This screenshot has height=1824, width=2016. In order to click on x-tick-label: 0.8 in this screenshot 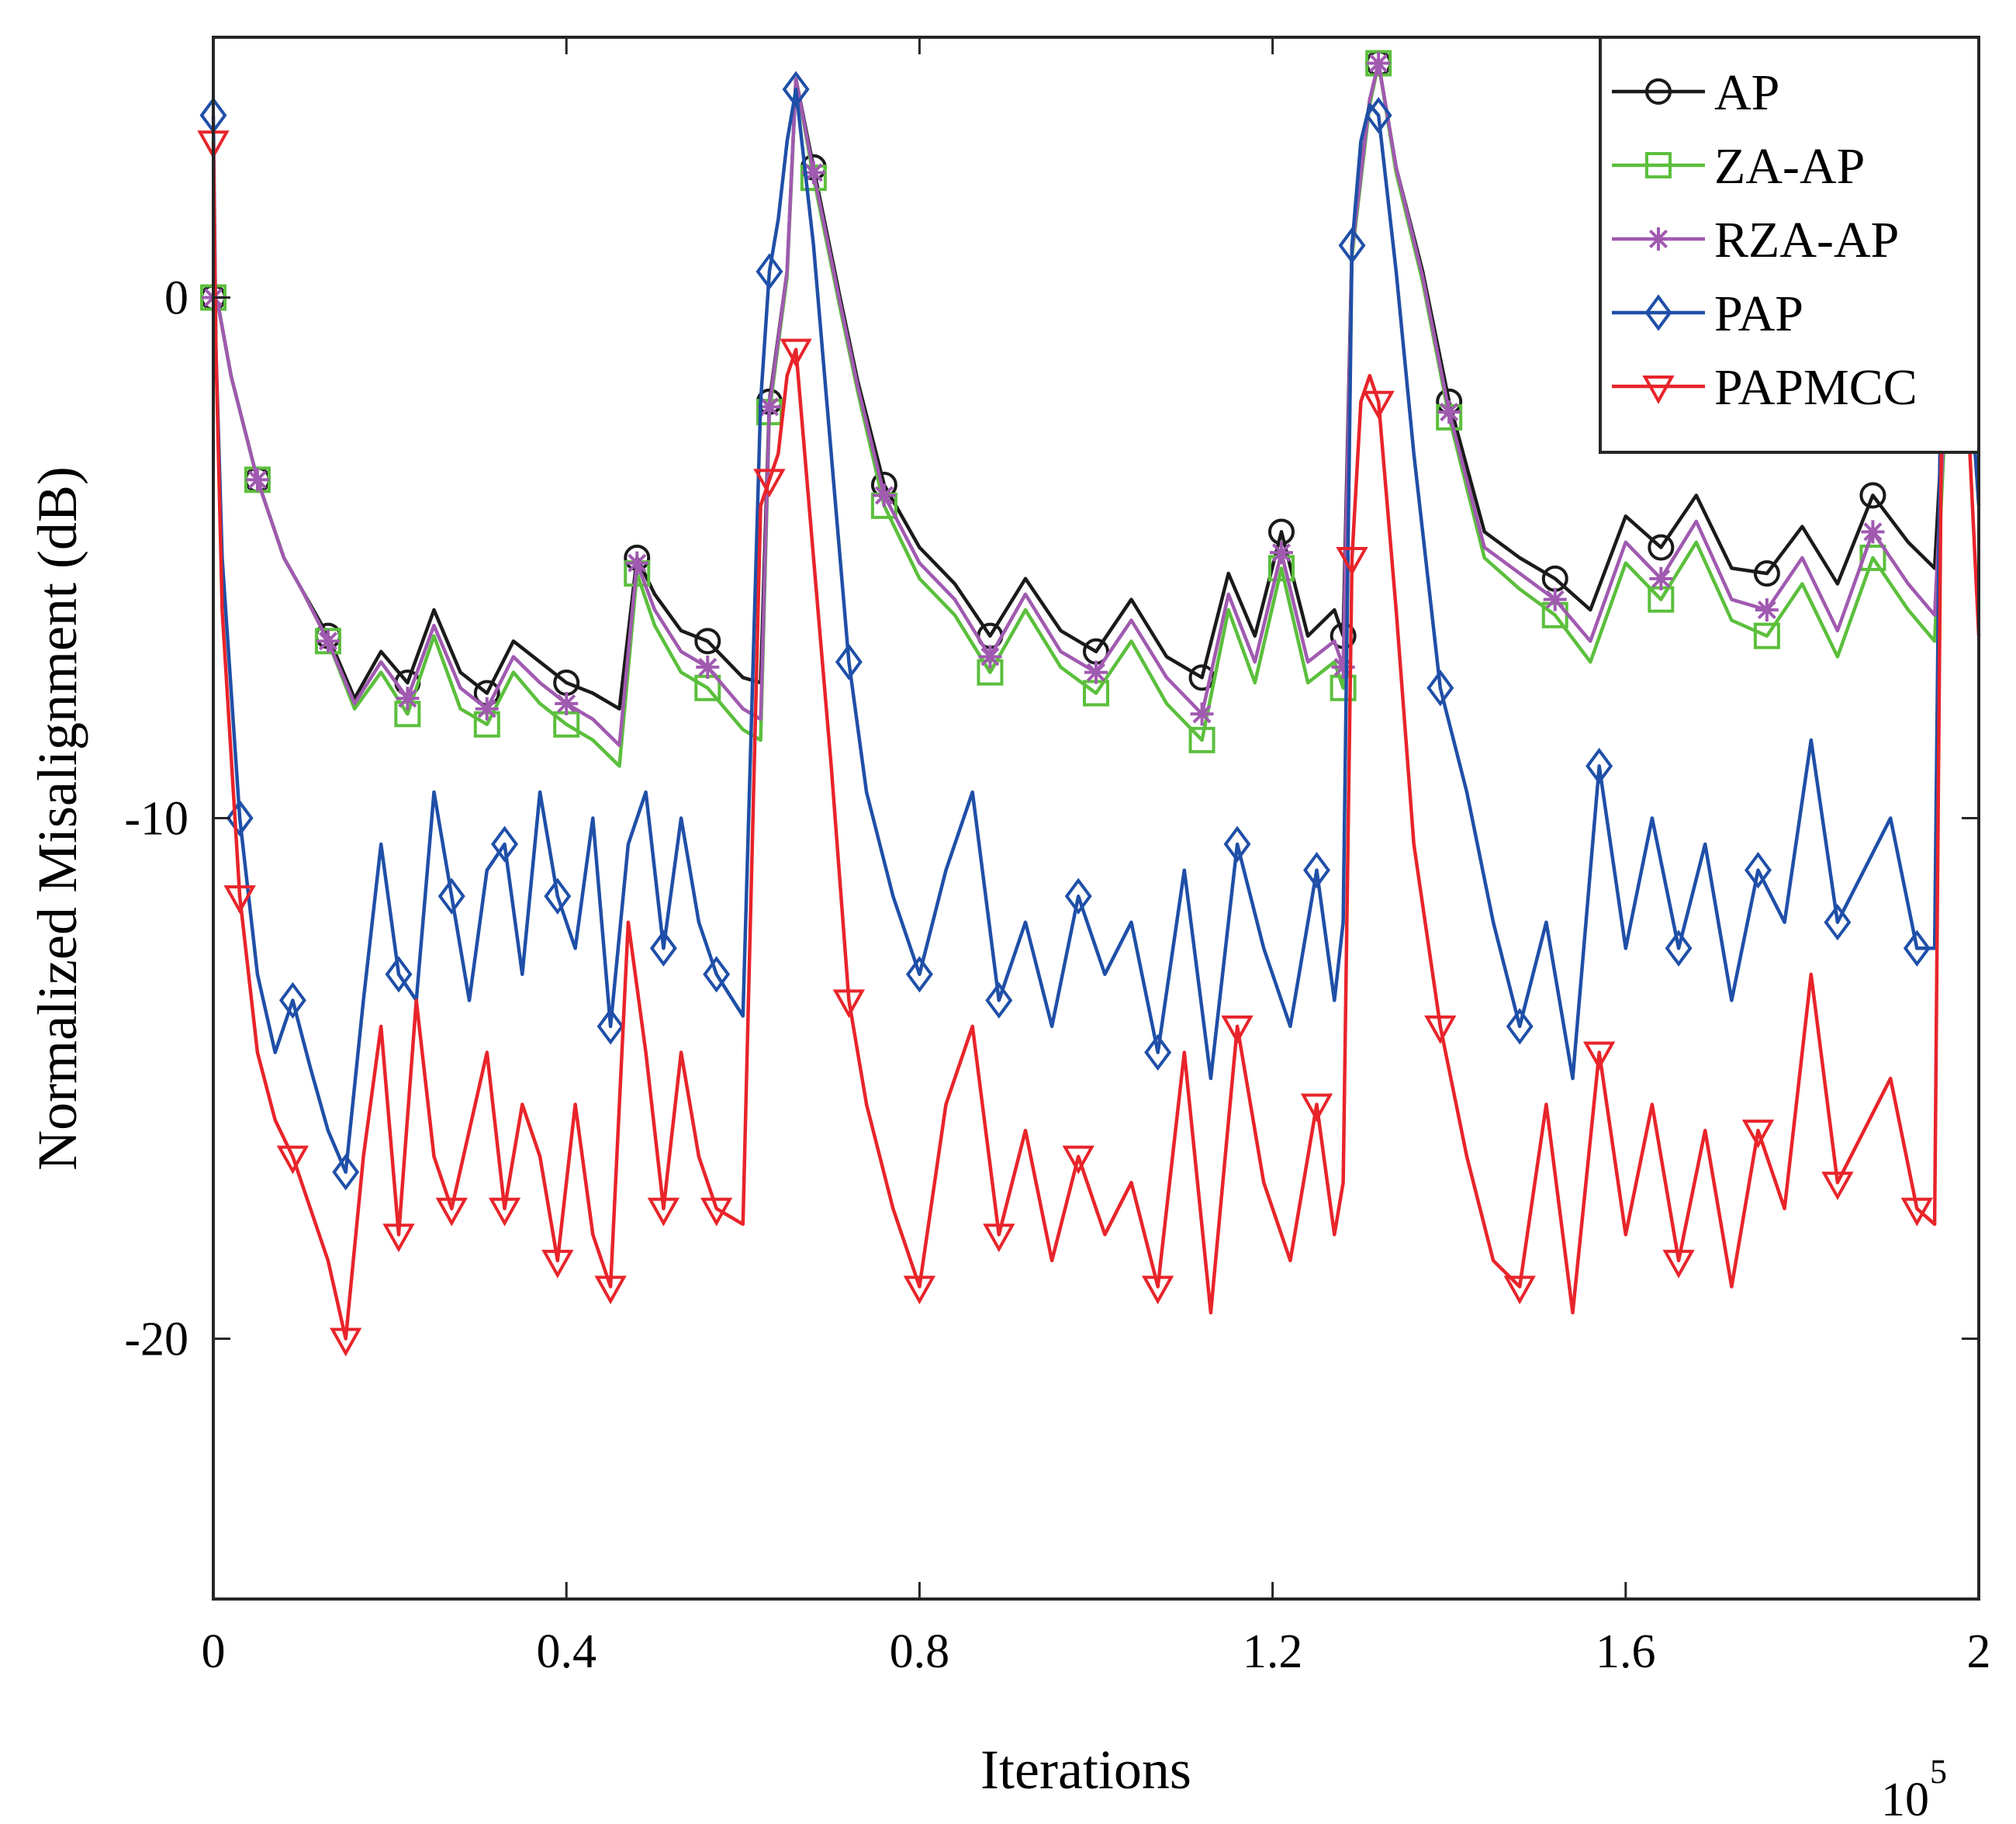, I will do `click(920, 1652)`.